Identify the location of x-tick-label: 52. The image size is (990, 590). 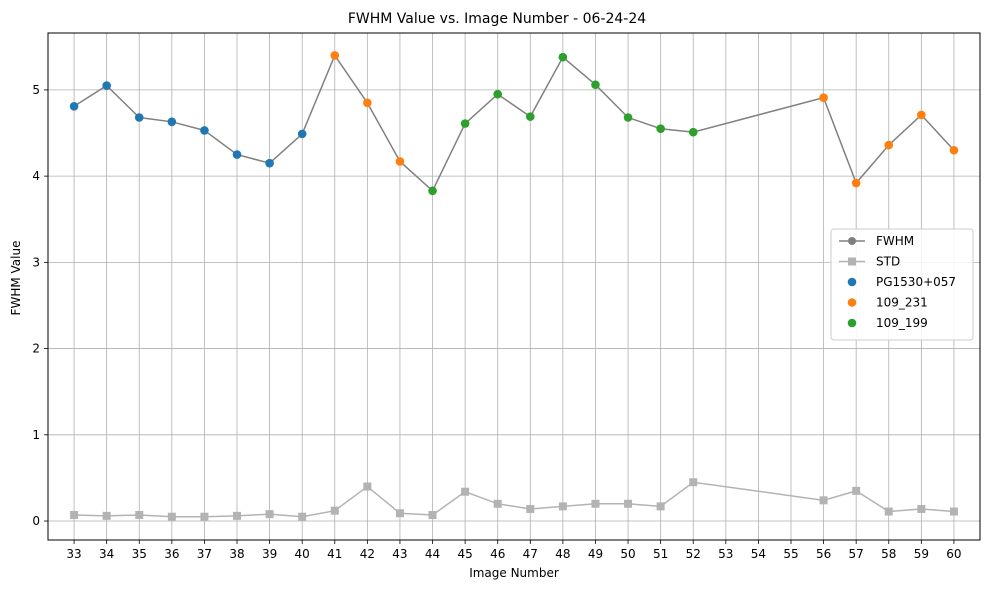
(693, 554).